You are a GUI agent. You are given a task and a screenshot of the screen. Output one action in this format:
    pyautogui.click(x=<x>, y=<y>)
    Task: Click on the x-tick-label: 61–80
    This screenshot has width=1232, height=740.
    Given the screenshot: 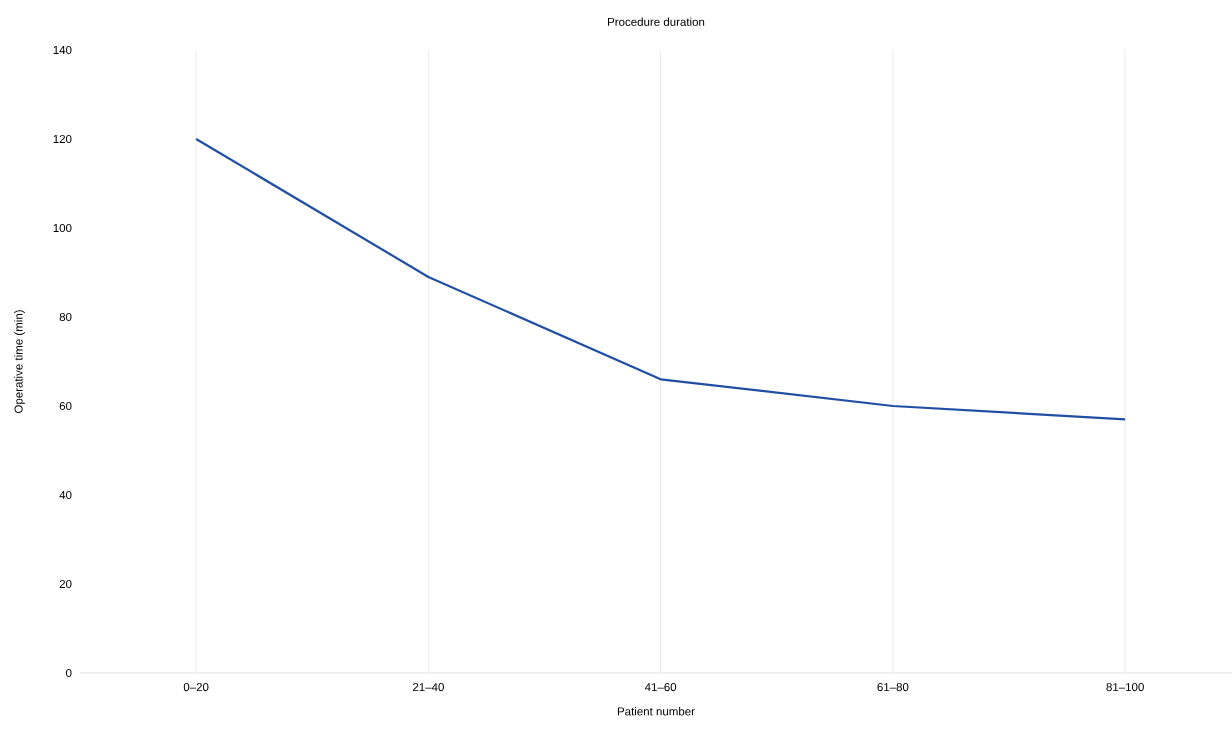 What is the action you would take?
    pyautogui.click(x=893, y=687)
    